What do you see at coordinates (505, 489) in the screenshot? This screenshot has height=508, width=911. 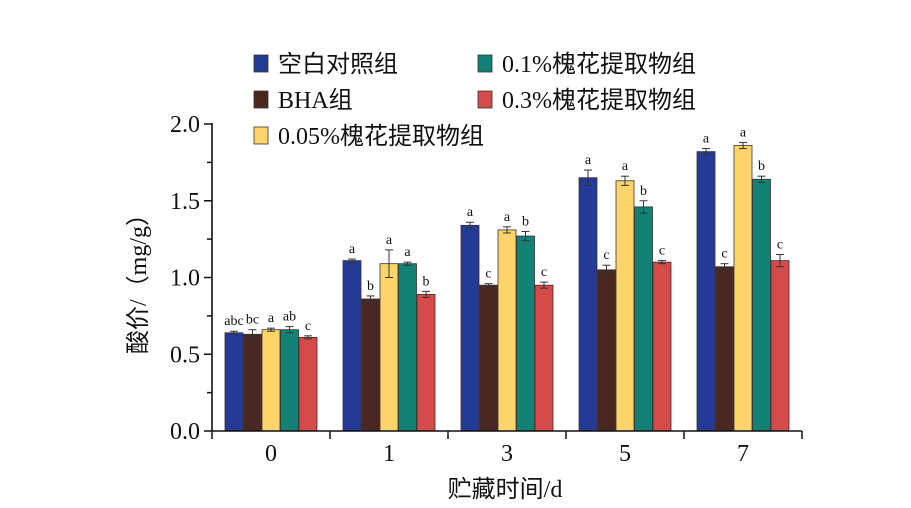 I see `x-axis-title: 贮藏时间/d` at bounding box center [505, 489].